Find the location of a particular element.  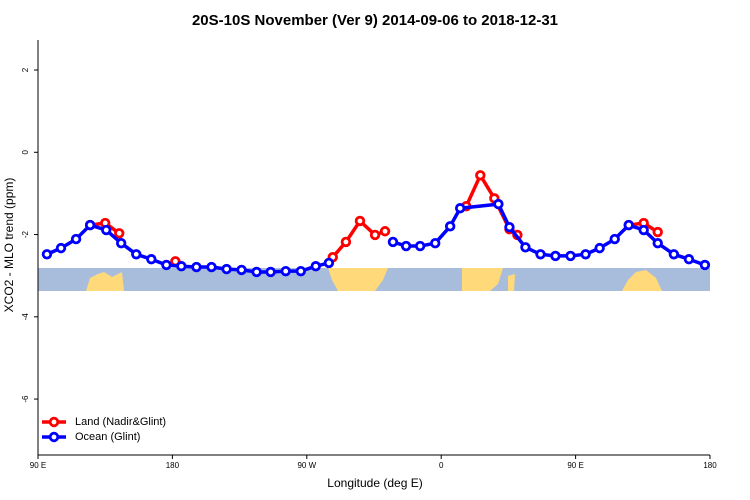

x-axis-label: Longitude (deg E) is located at coordinates (374, 483).